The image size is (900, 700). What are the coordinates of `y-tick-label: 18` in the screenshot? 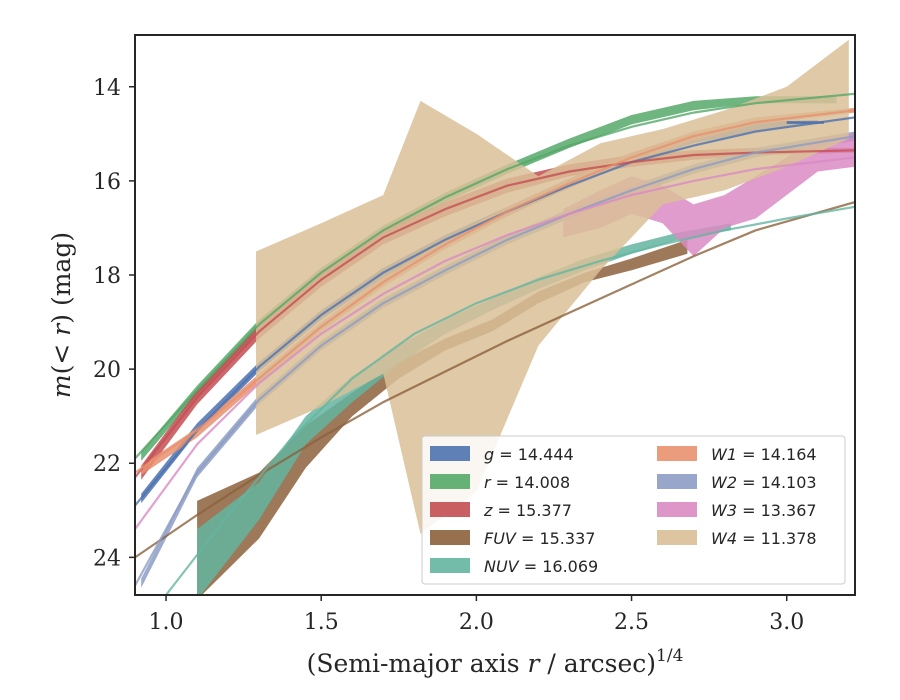 It's located at (107, 276).